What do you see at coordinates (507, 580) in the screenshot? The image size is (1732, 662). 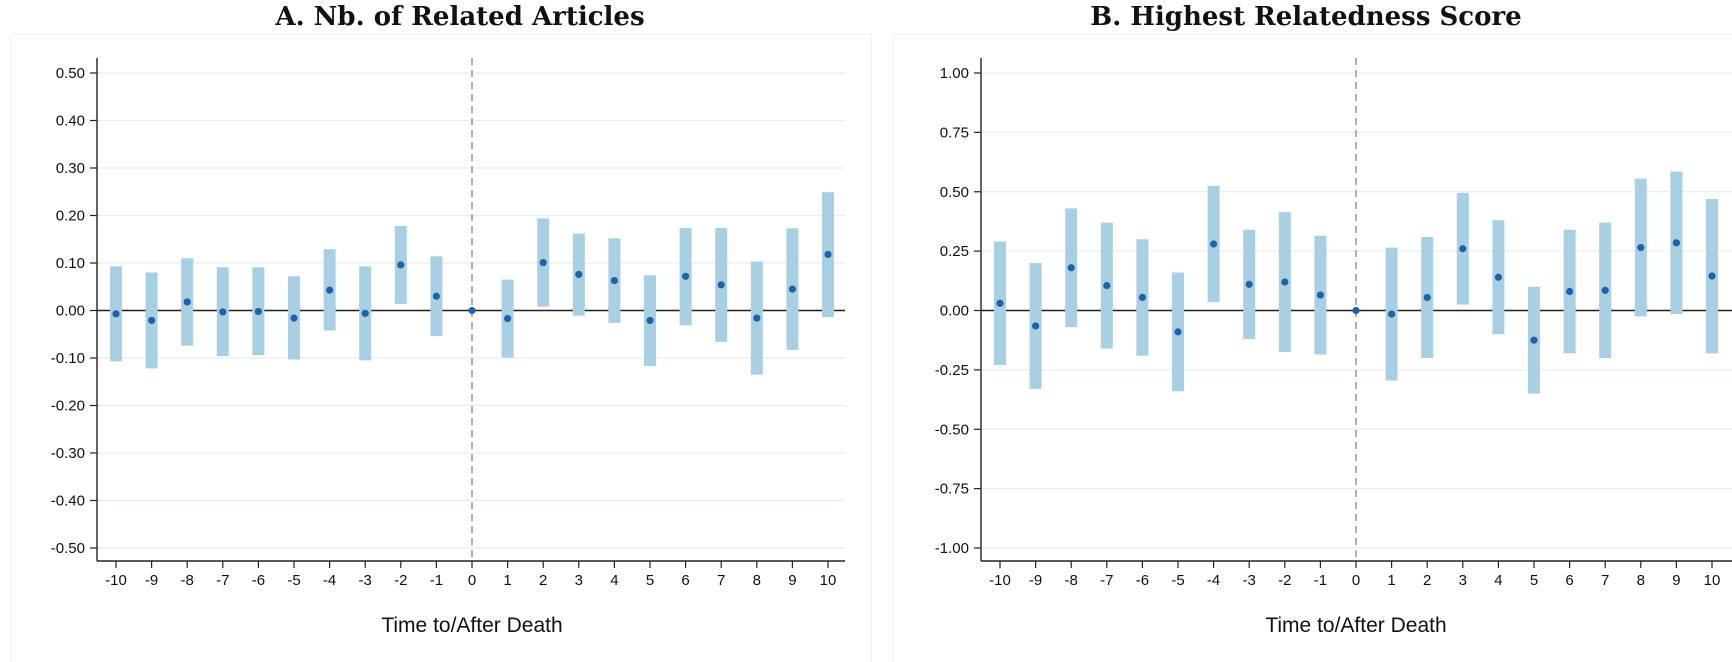 I see `panel-a-x-tick-label: 1` at bounding box center [507, 580].